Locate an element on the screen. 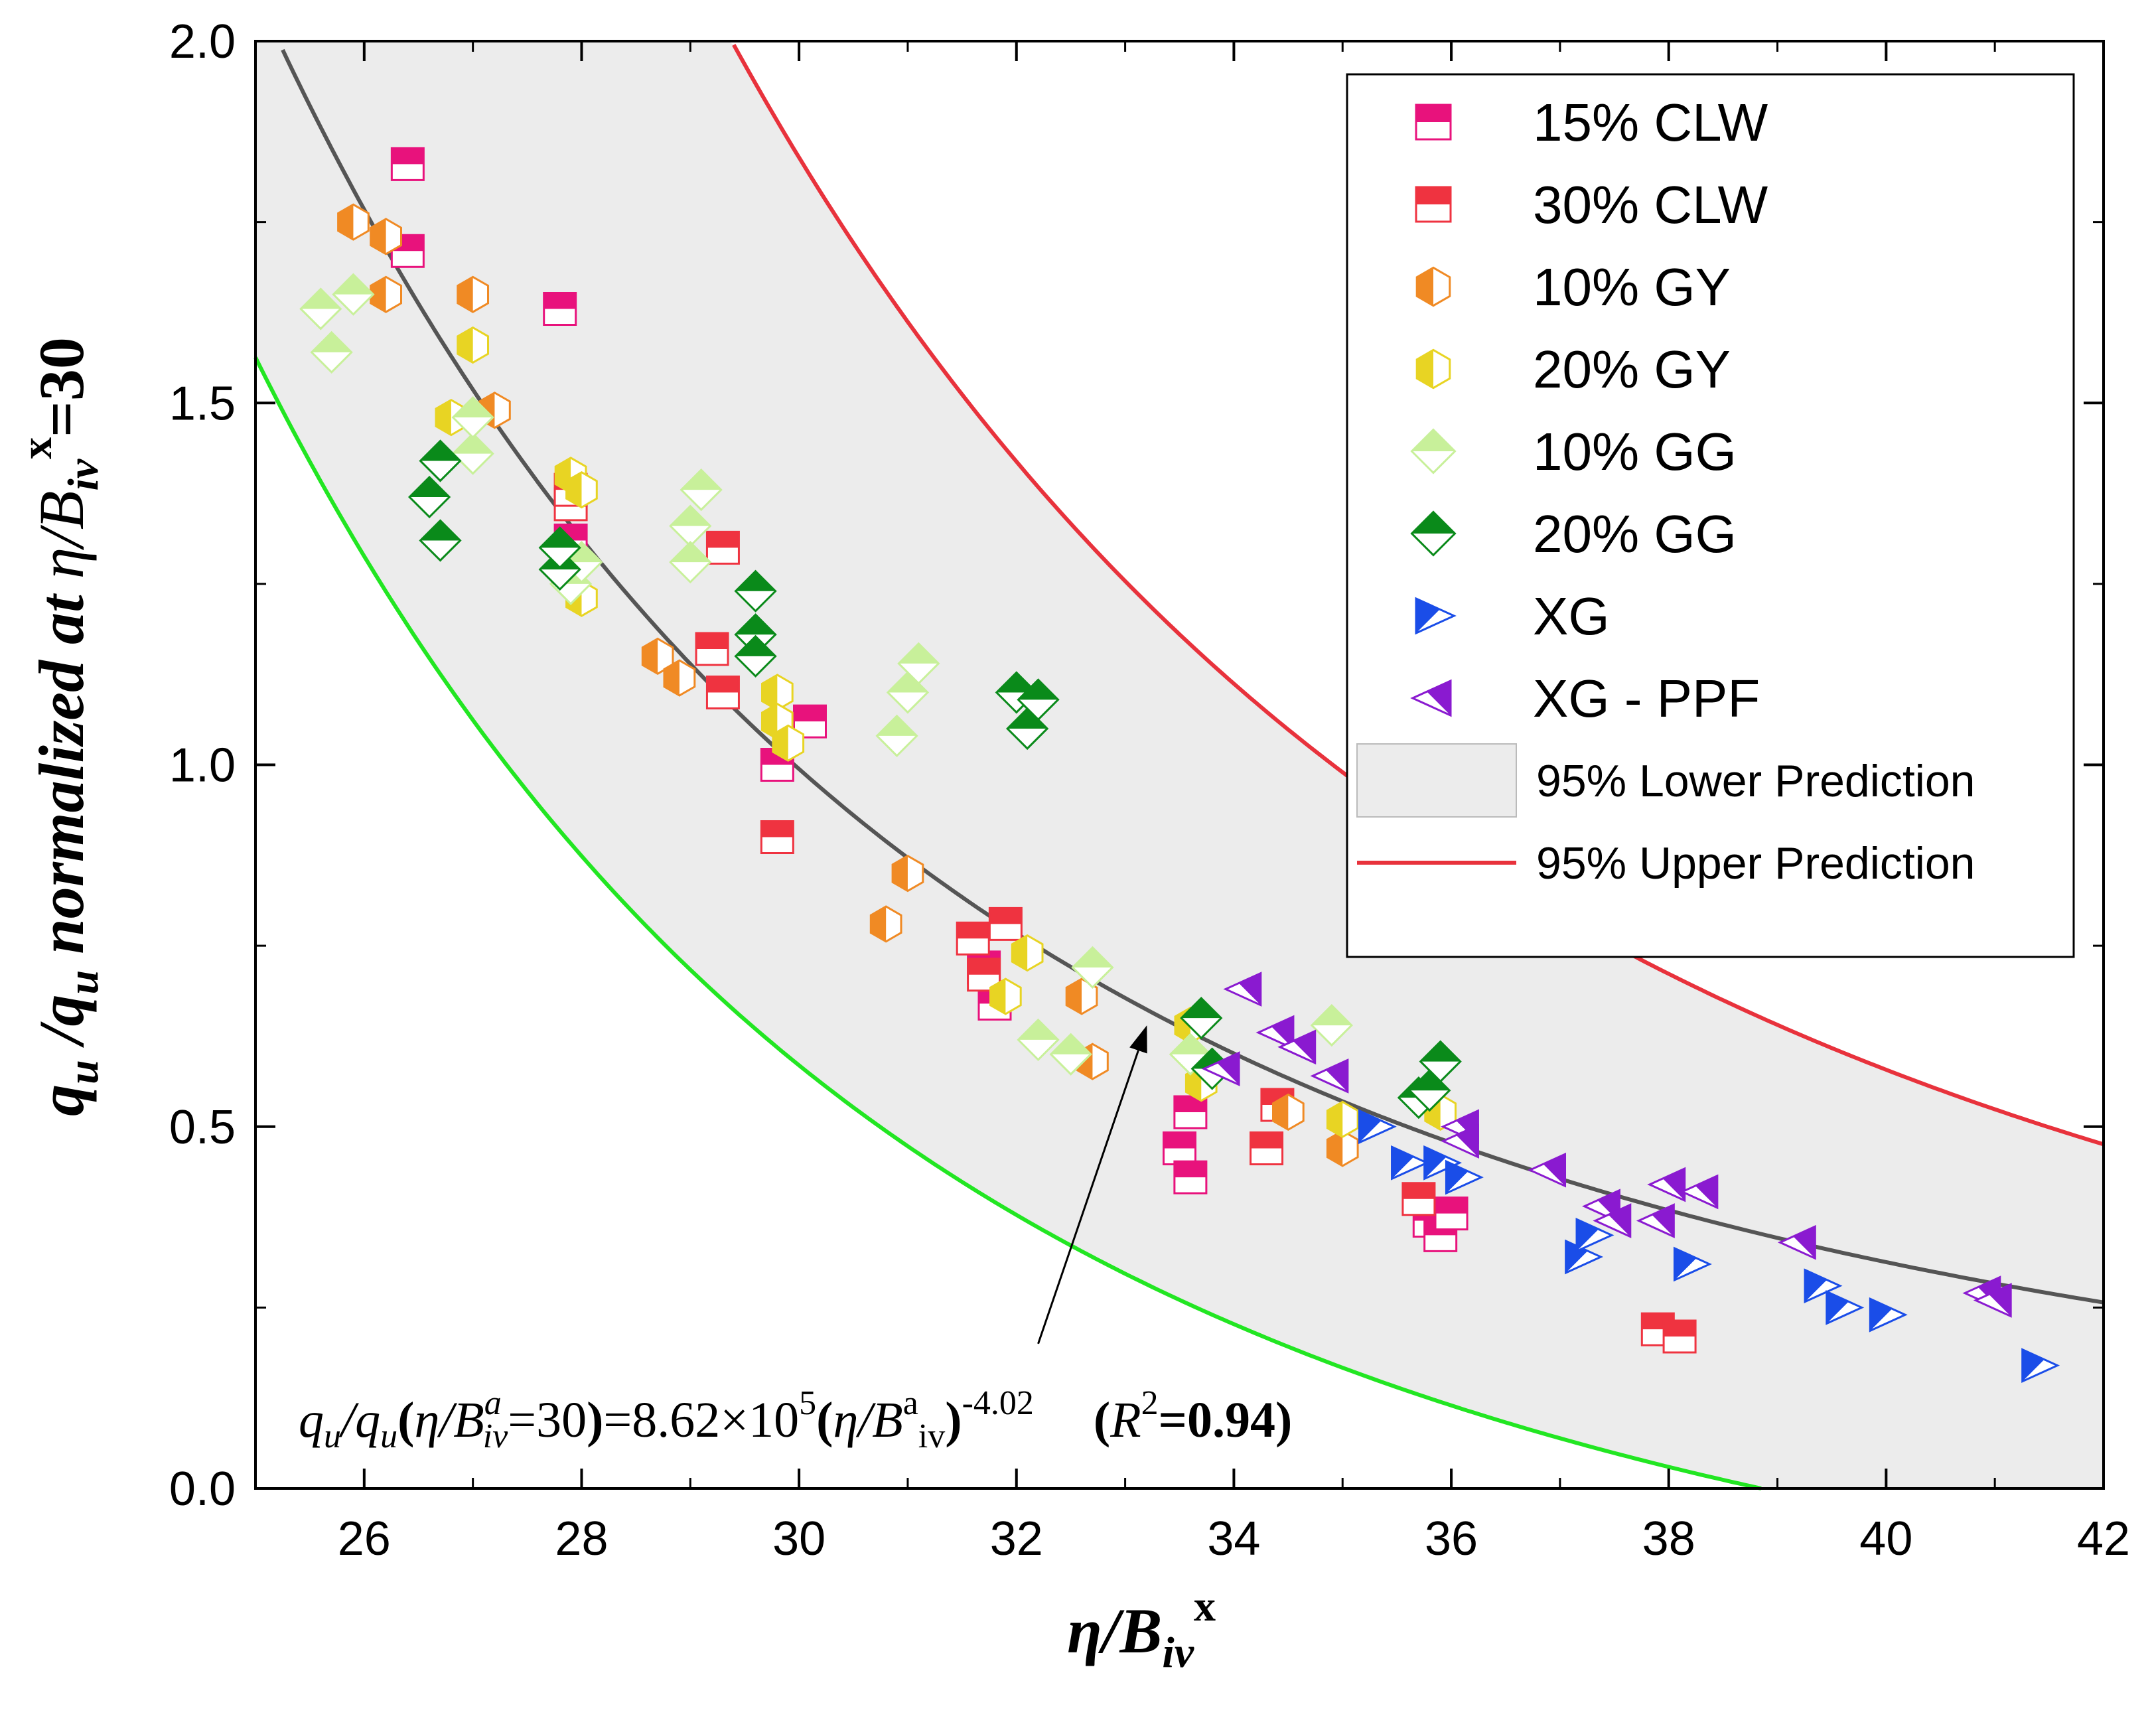  legend-label: XG - PPF is located at coordinates (1646, 699).